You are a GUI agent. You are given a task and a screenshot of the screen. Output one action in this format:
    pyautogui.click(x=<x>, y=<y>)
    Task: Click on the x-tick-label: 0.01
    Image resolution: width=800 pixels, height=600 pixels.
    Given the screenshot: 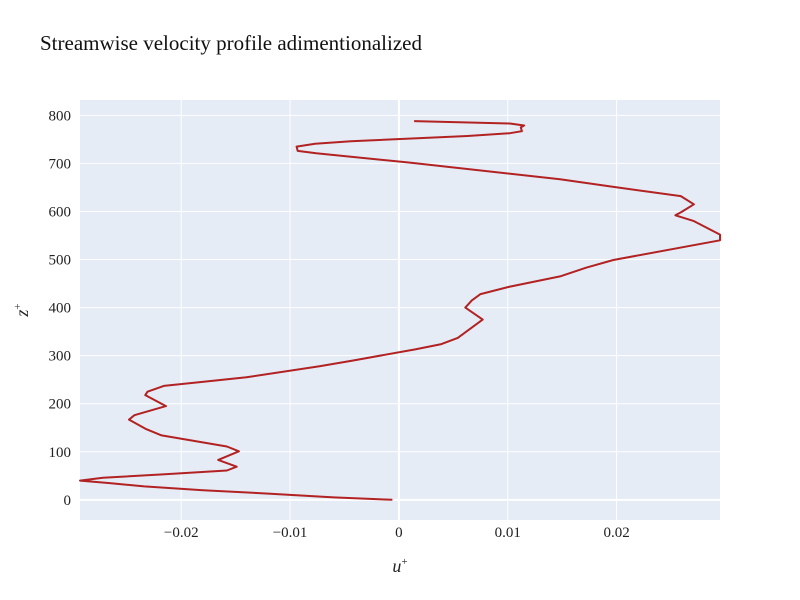 What is the action you would take?
    pyautogui.click(x=508, y=533)
    